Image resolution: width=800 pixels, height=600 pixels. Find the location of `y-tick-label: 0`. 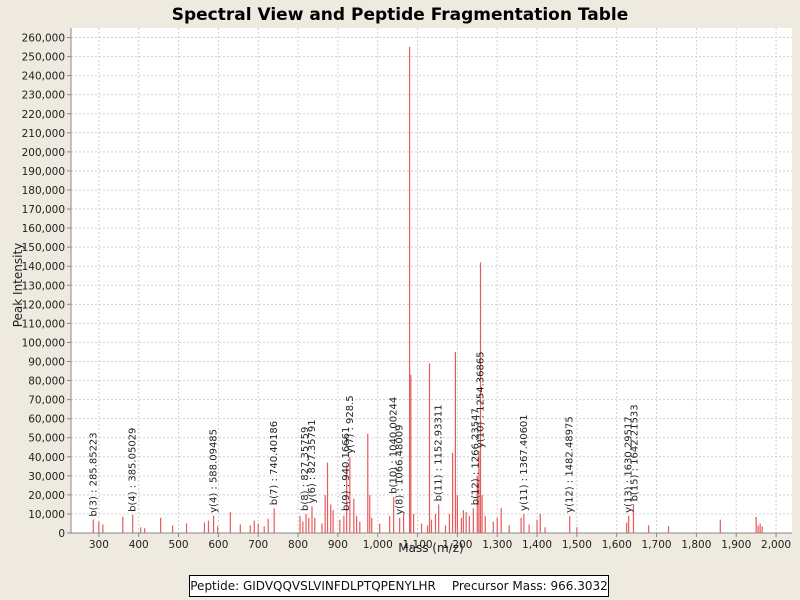

y-tick-label: 0 is located at coordinates (61, 534).